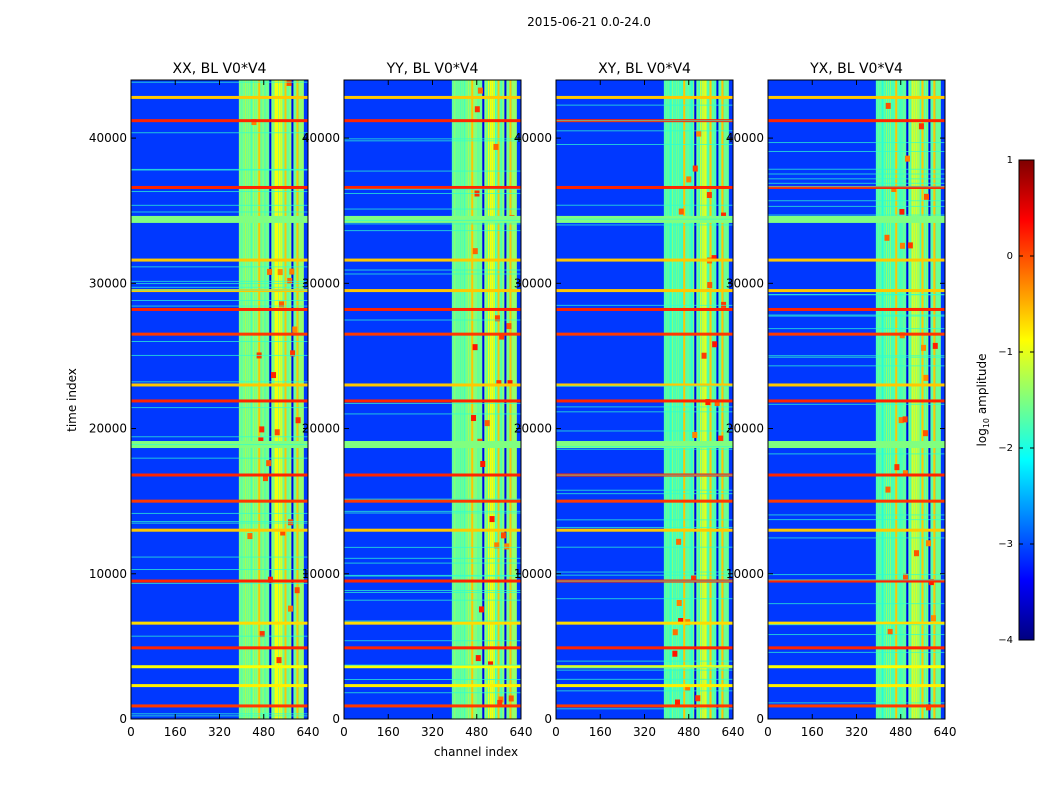 This screenshot has width=1050, height=800. What do you see at coordinates (432, 69) in the screenshot?
I see `panel-title: YY, BL V0*V4` at bounding box center [432, 69].